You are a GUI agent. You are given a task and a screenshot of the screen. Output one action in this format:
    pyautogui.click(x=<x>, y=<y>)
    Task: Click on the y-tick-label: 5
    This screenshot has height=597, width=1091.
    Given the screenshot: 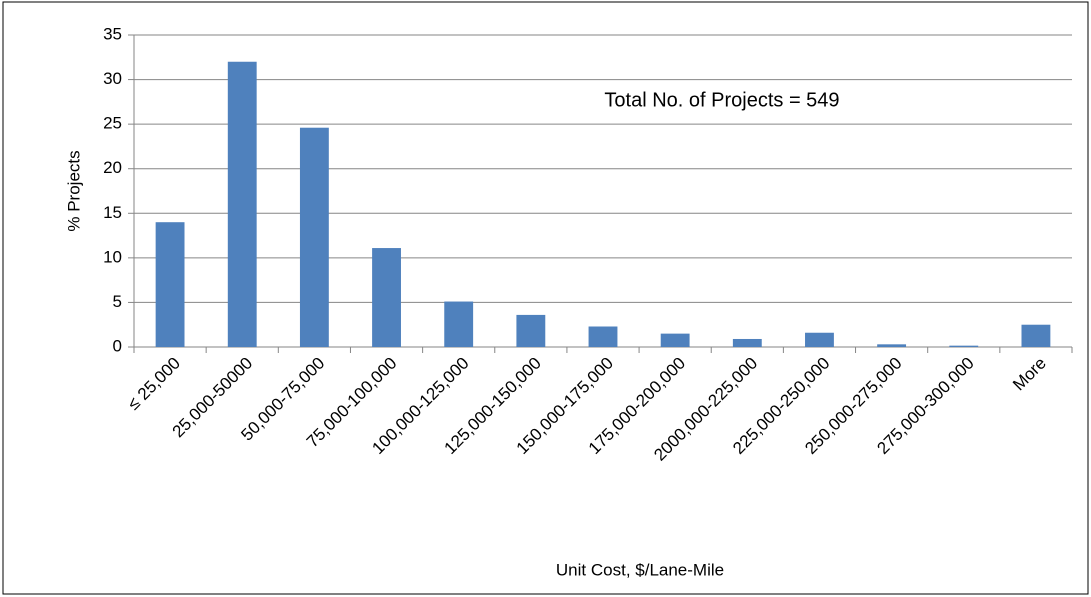 What is the action you would take?
    pyautogui.click(x=117, y=301)
    